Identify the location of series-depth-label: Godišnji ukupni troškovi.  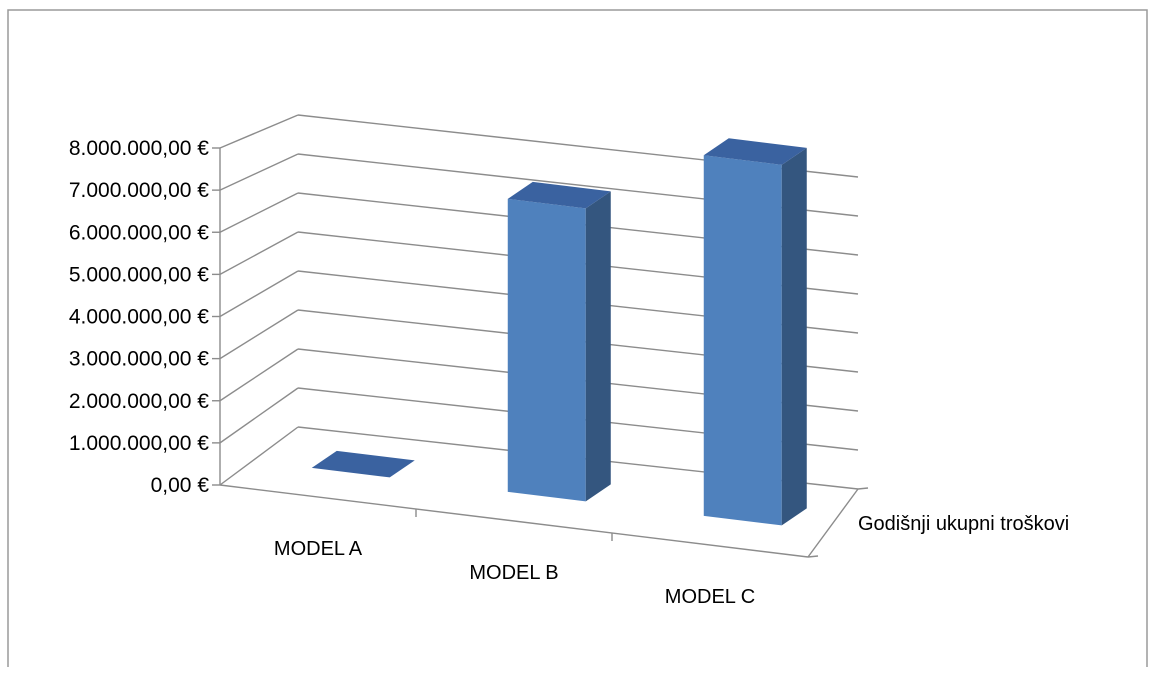
(963, 524).